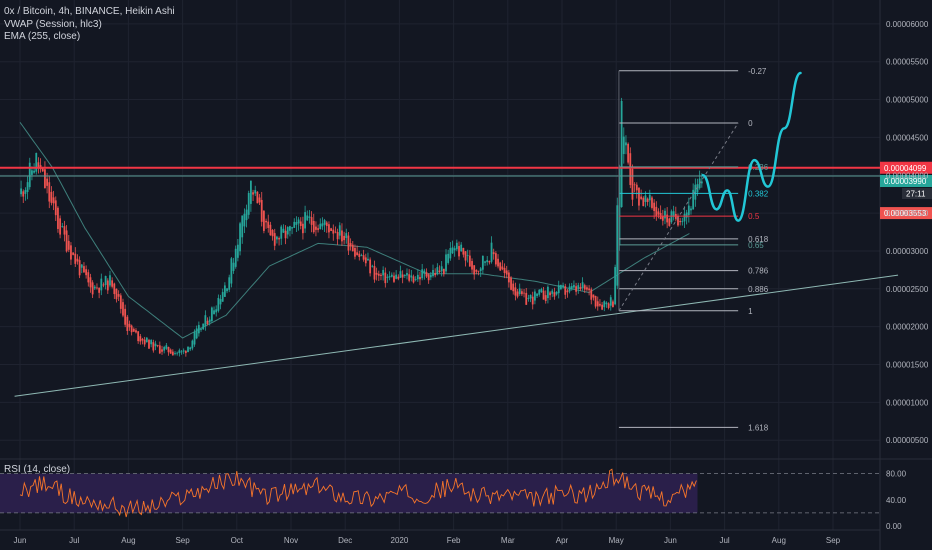 The height and width of the screenshot is (550, 932). I want to click on resistance-price-tag: 0.00004099, so click(905, 168).